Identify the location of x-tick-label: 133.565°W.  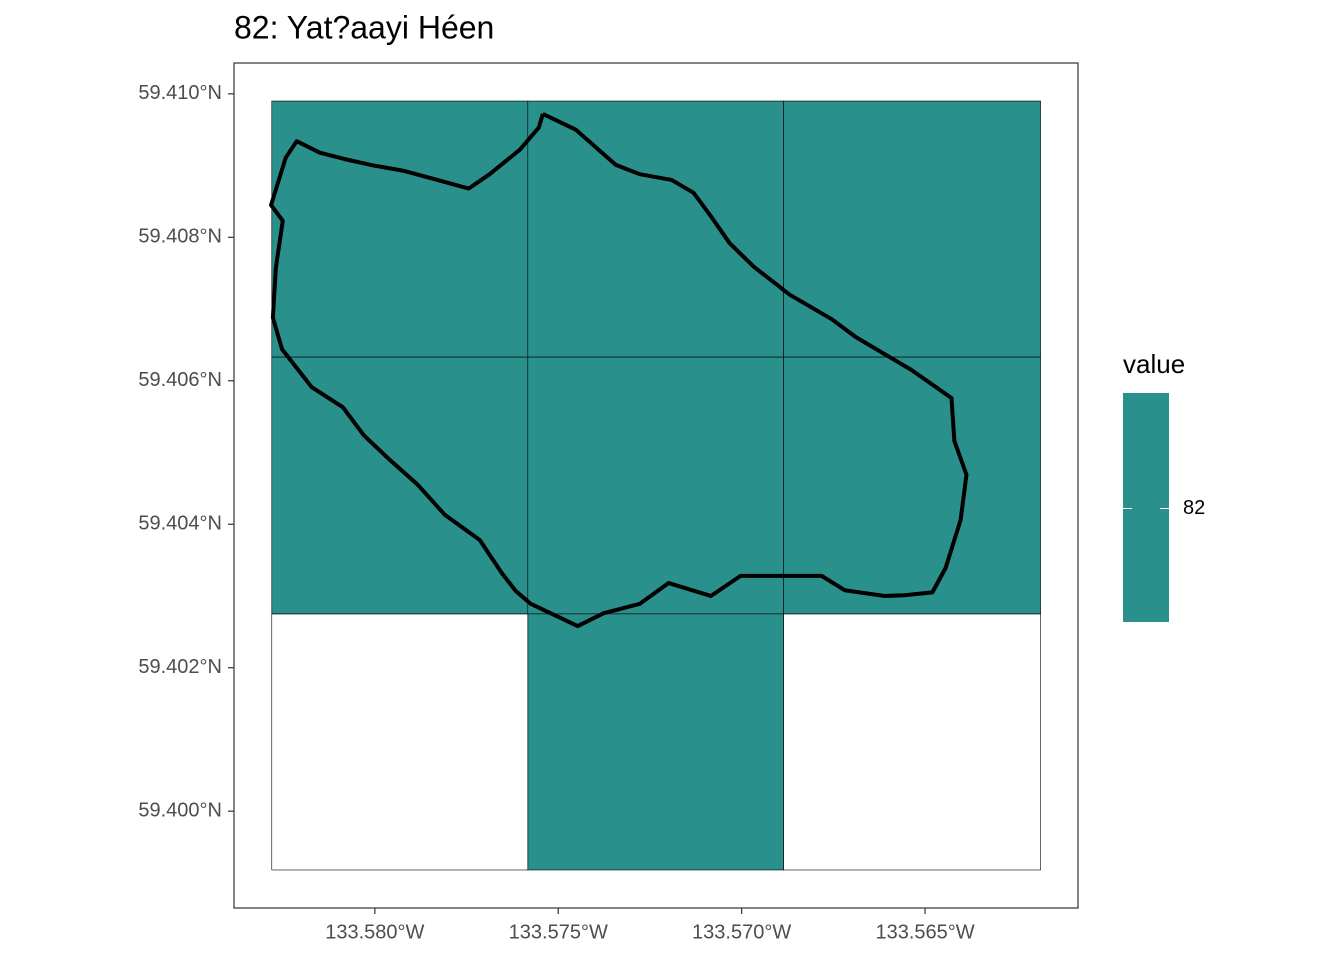
(924, 932).